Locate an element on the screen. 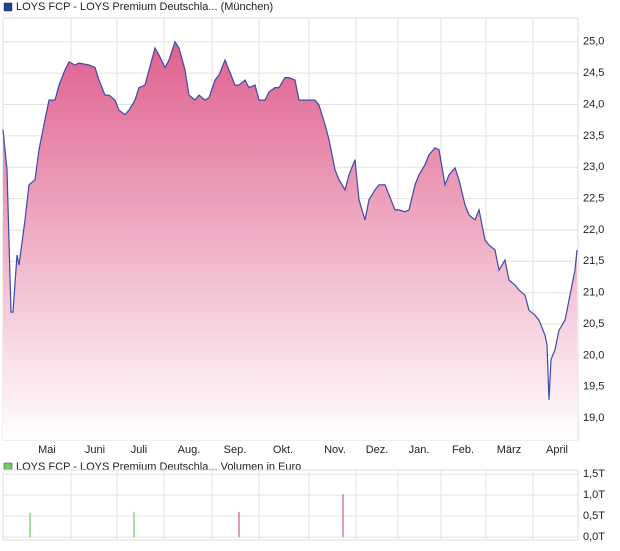 The height and width of the screenshot is (551, 620). x-tick-label: Feb. is located at coordinates (463, 450).